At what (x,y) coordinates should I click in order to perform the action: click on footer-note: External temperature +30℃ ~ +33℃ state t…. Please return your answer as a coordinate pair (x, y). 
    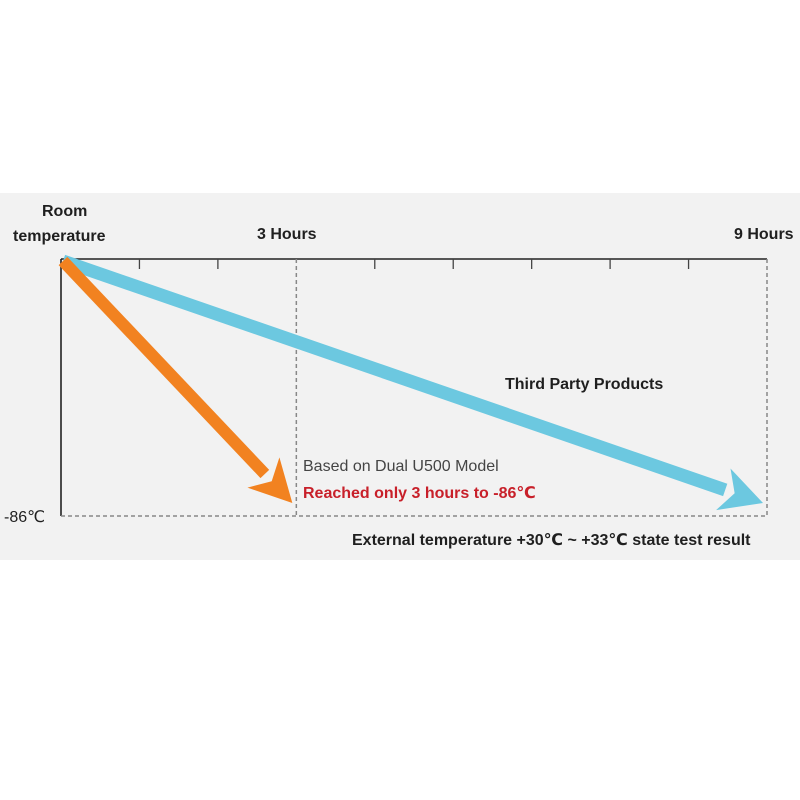
    Looking at the image, I should click on (551, 540).